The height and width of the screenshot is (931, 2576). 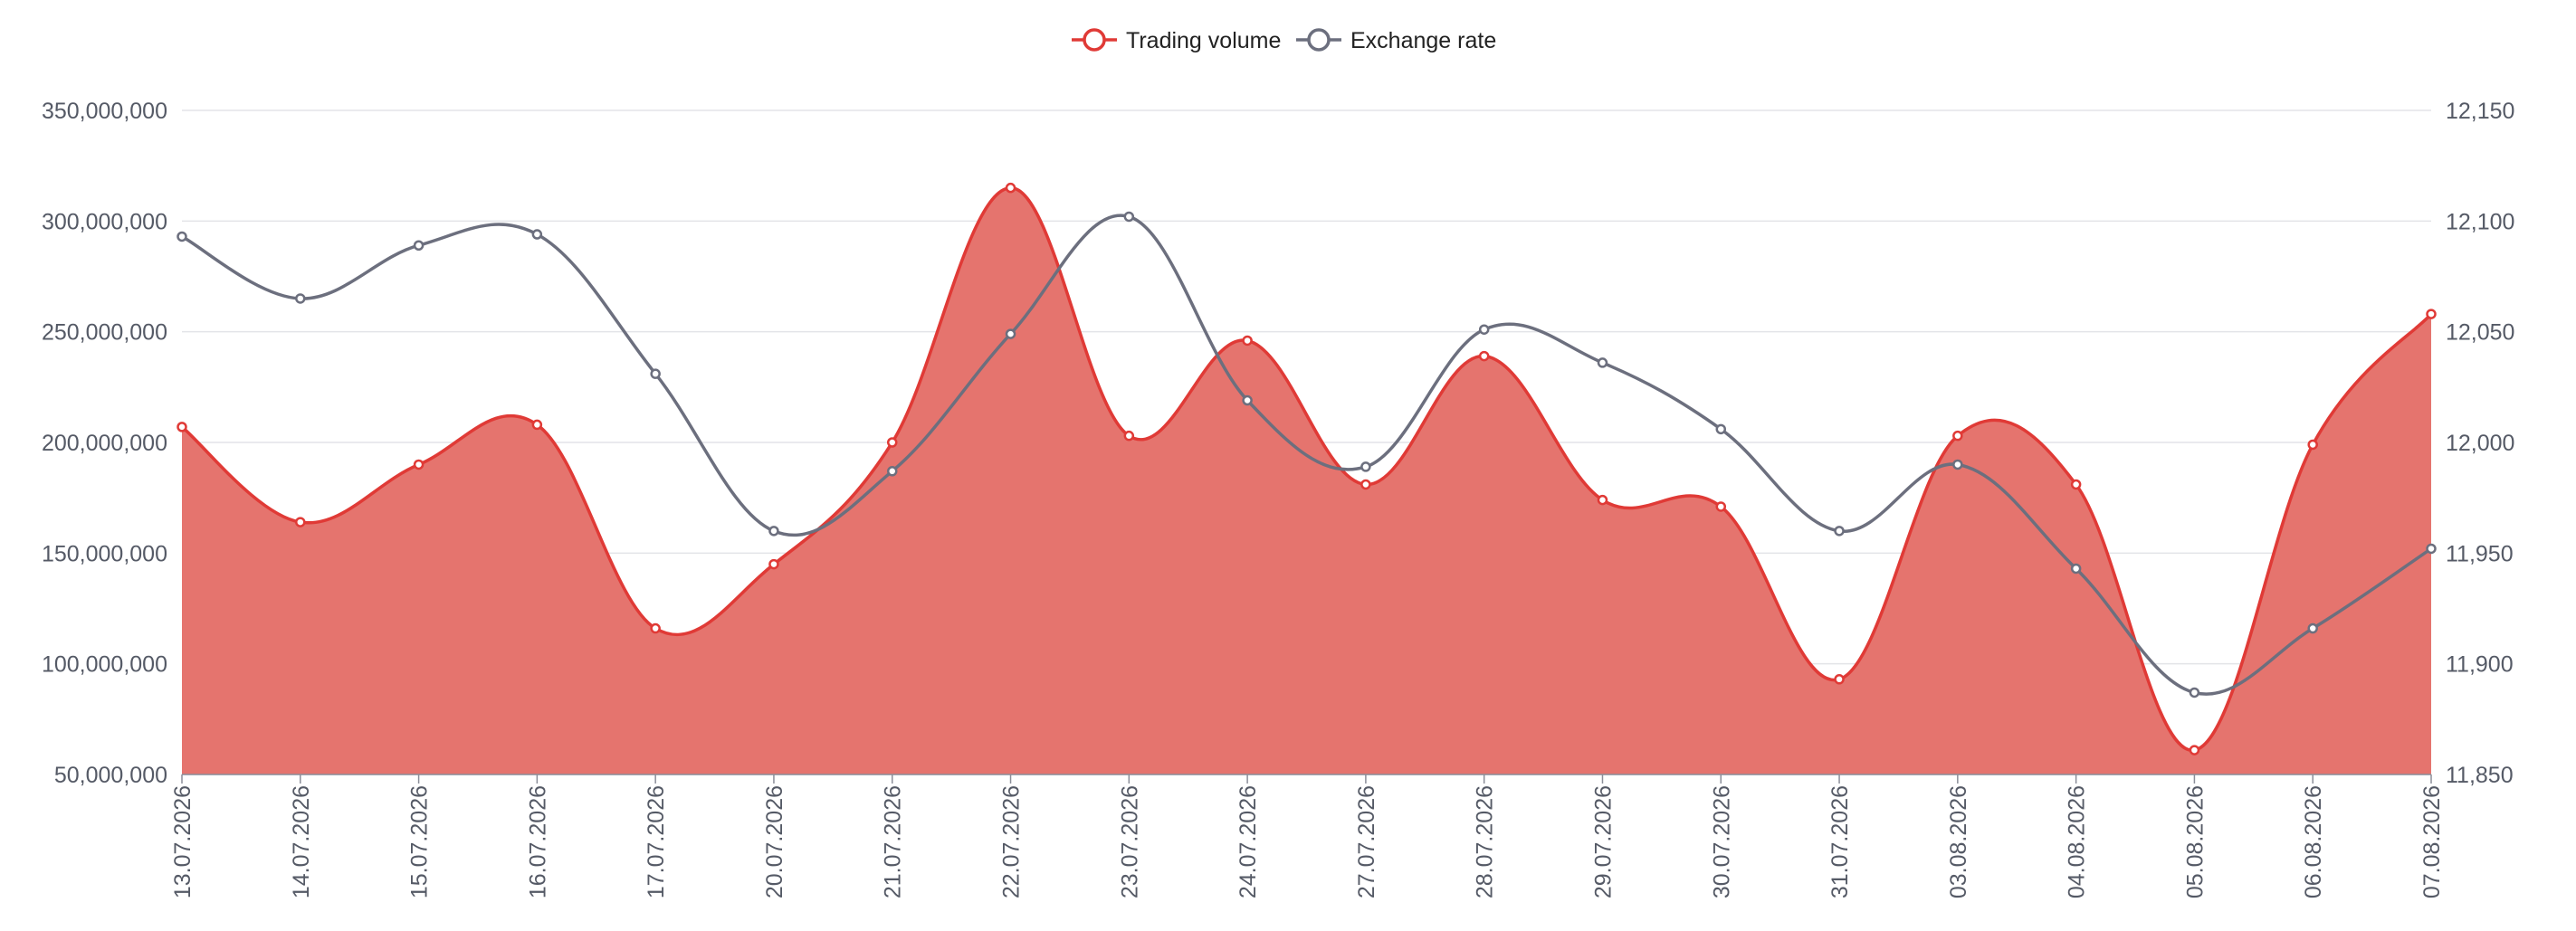 I want to click on x-tick-label: 27.07.2026, so click(x=1366, y=842).